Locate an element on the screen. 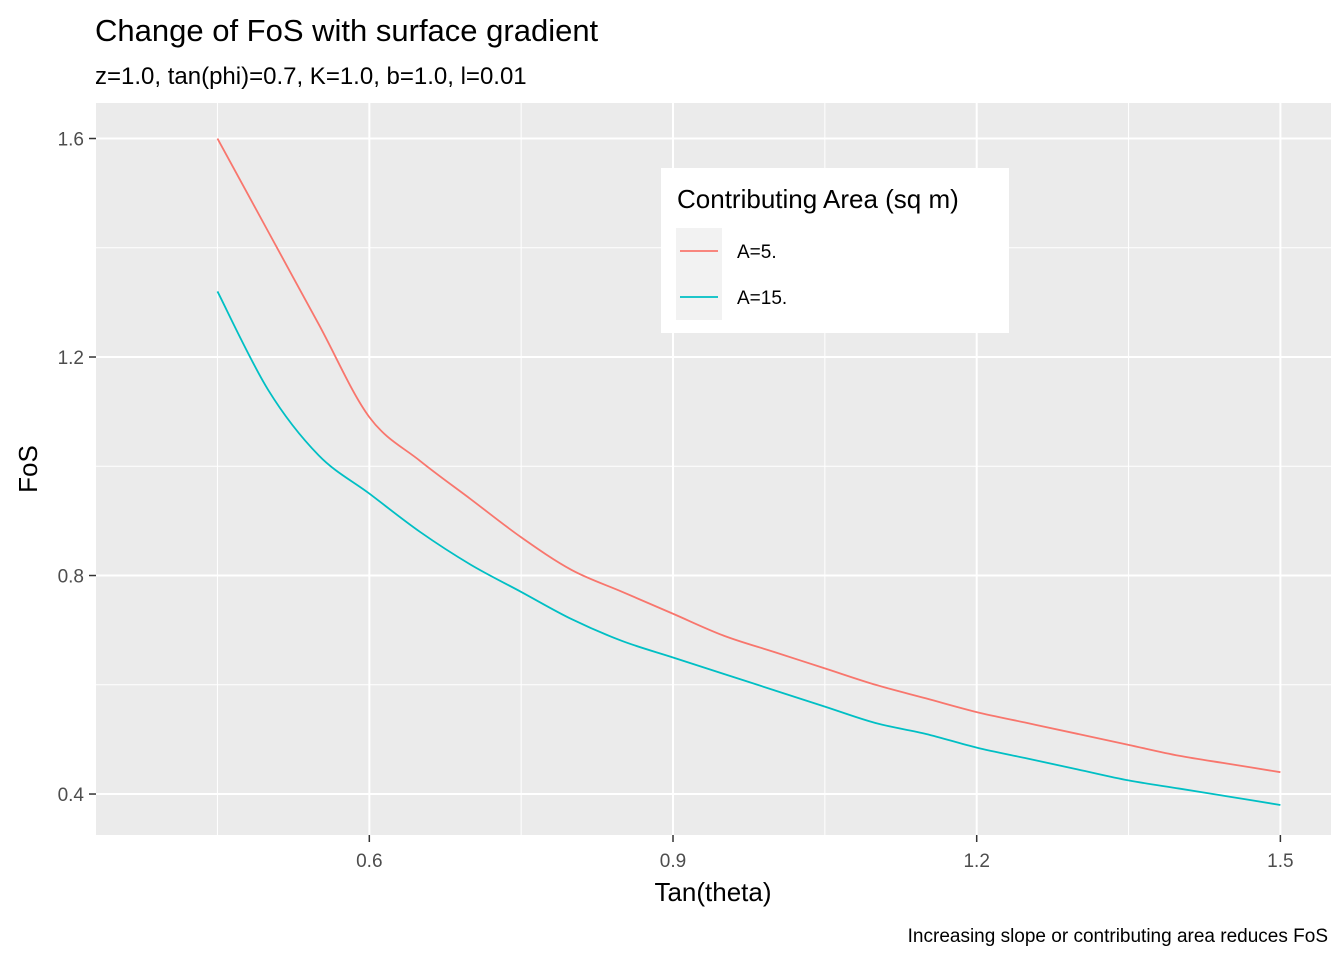  chart-title: Change of FoS with surface gradient is located at coordinates (347, 30).